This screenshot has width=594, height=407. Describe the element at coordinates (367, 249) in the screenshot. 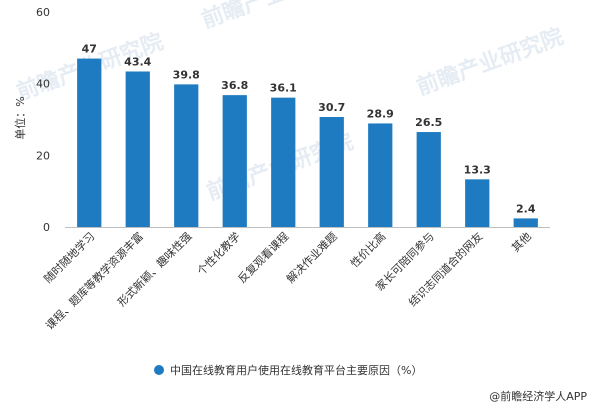

I see `x-tick-label: 性价比高` at that location.